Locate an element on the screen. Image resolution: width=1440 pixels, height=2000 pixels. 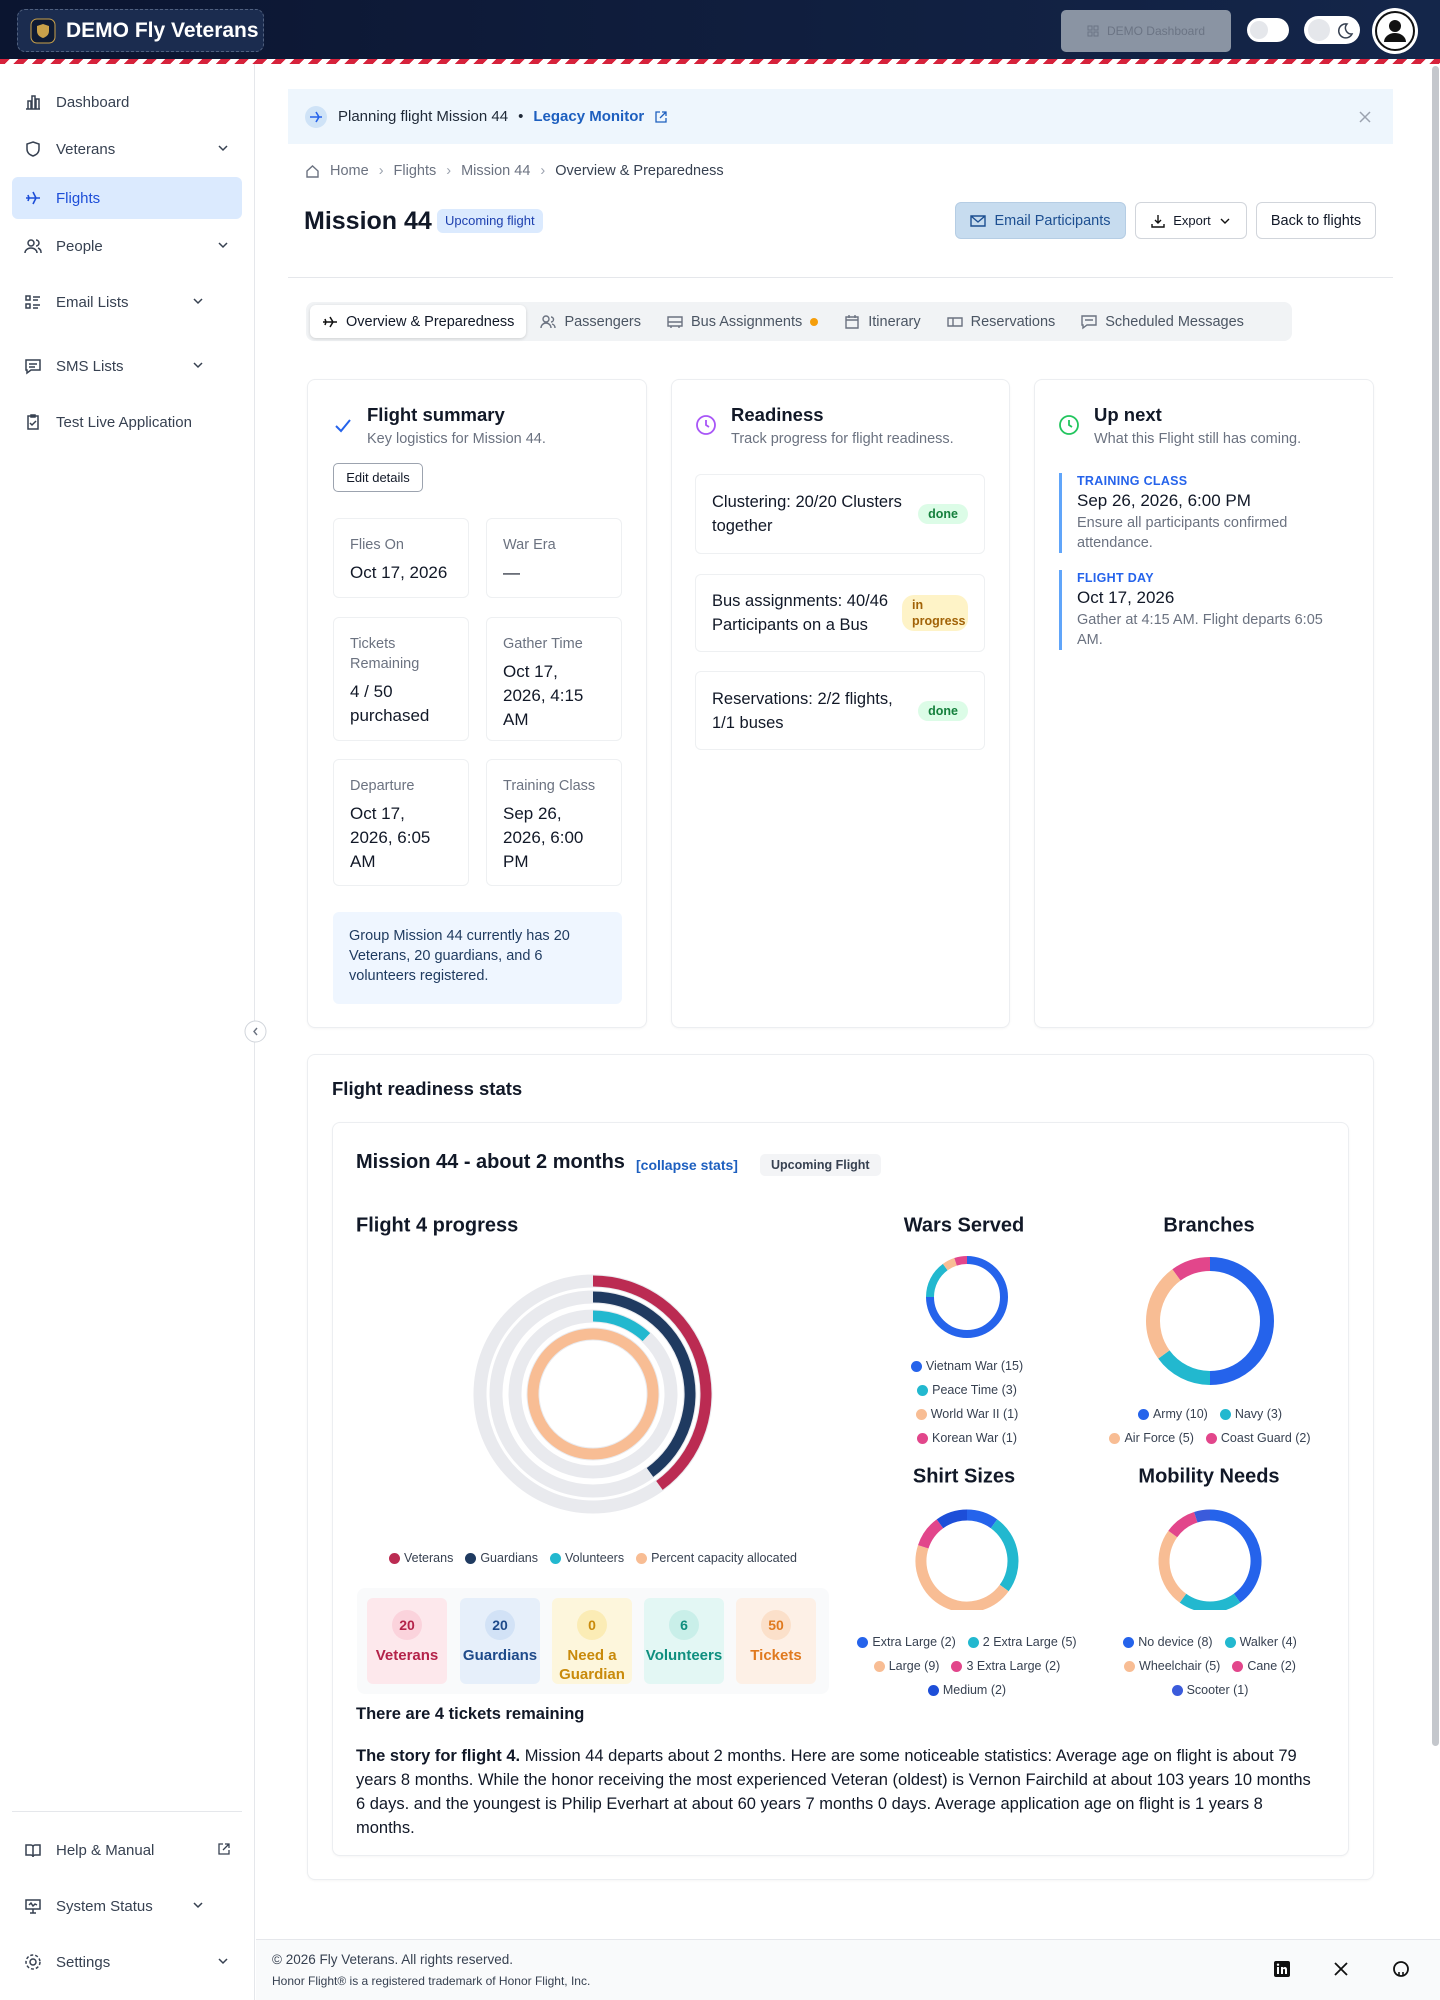
page-title: Mission 44 is located at coordinates (368, 221).